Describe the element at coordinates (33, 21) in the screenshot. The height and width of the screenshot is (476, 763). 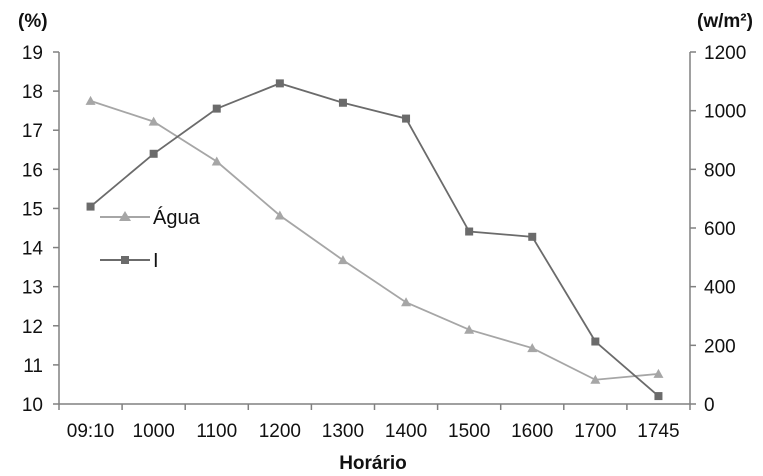
I see `y-left-axis-title: (%)` at that location.